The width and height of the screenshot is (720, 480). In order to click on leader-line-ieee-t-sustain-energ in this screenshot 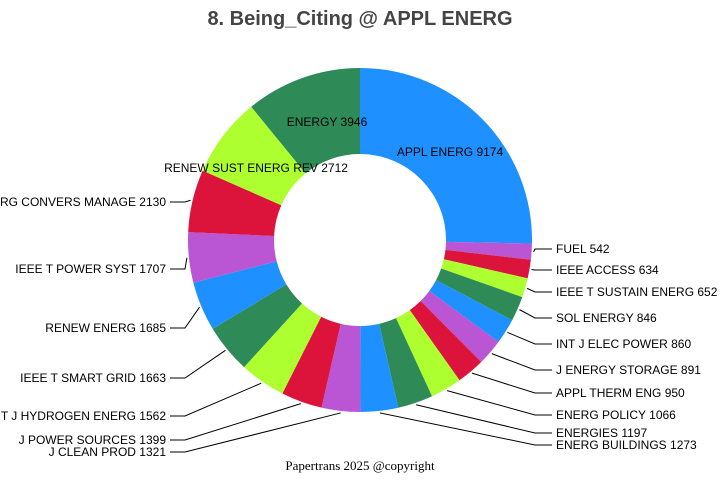, I will do `click(539, 290)`.